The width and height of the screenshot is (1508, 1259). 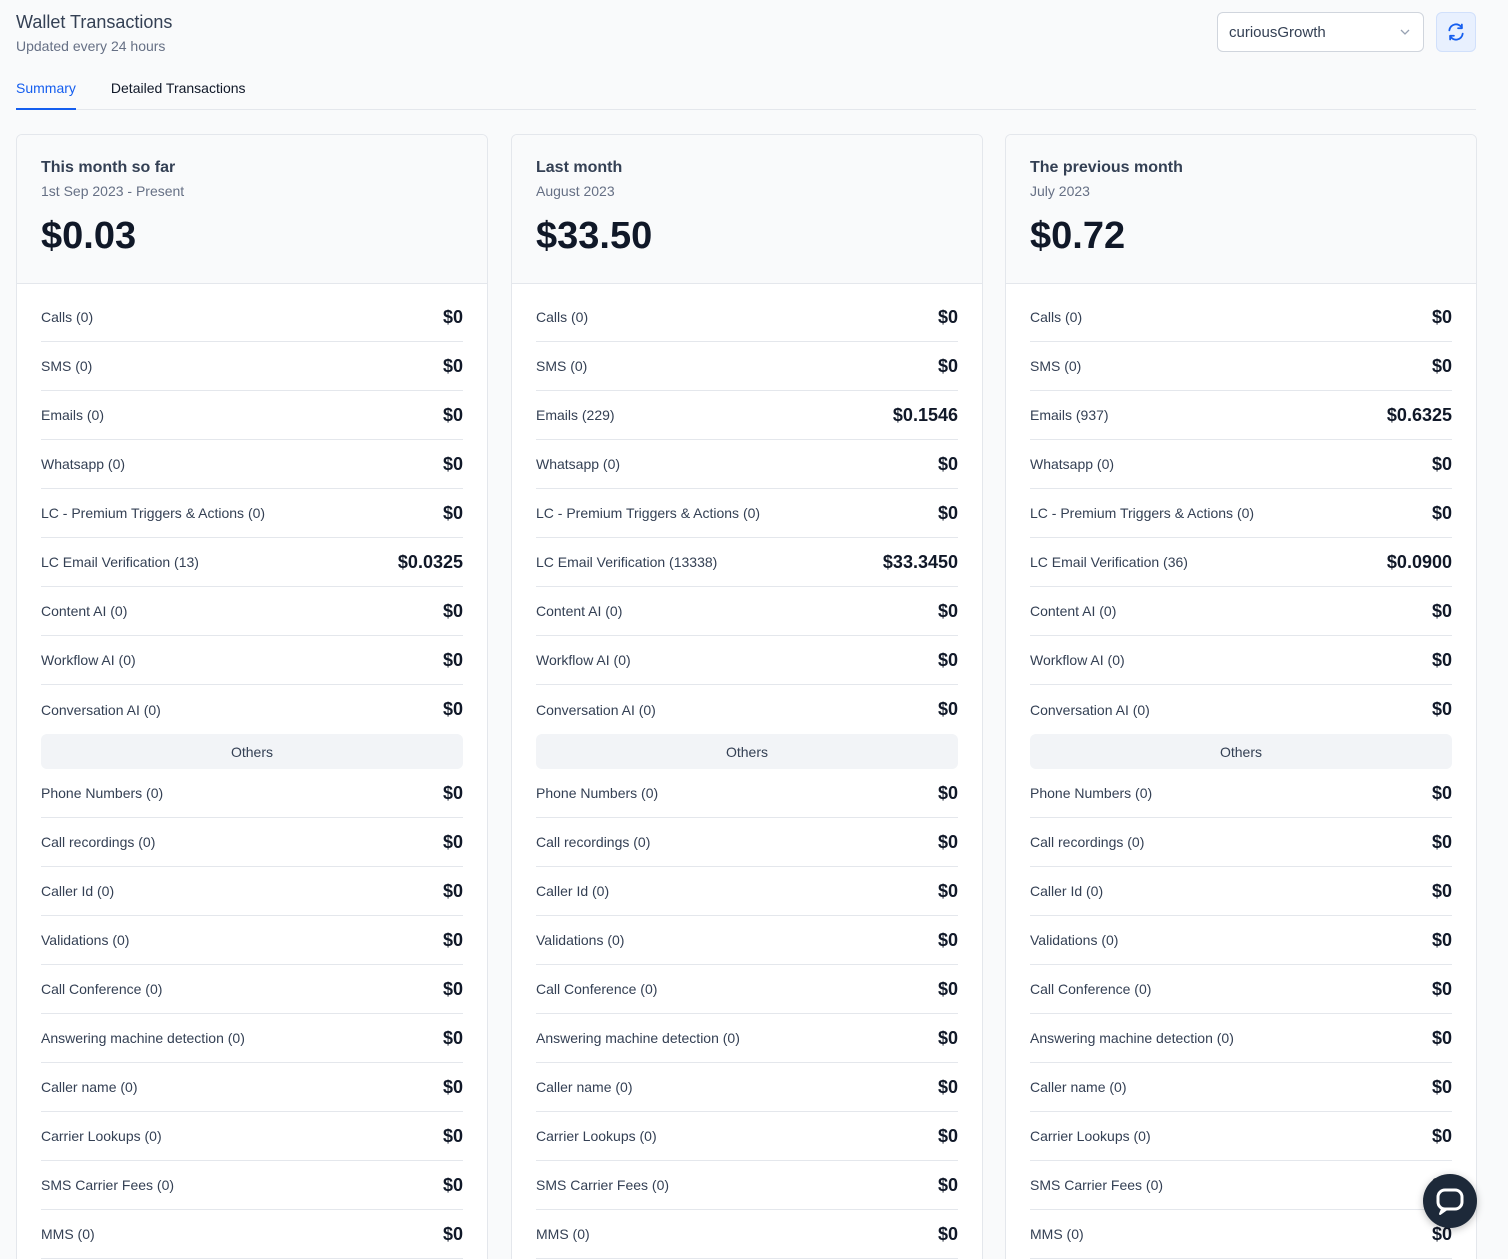 I want to click on line-item: Whatsapp (0) $0, so click(x=1241, y=464).